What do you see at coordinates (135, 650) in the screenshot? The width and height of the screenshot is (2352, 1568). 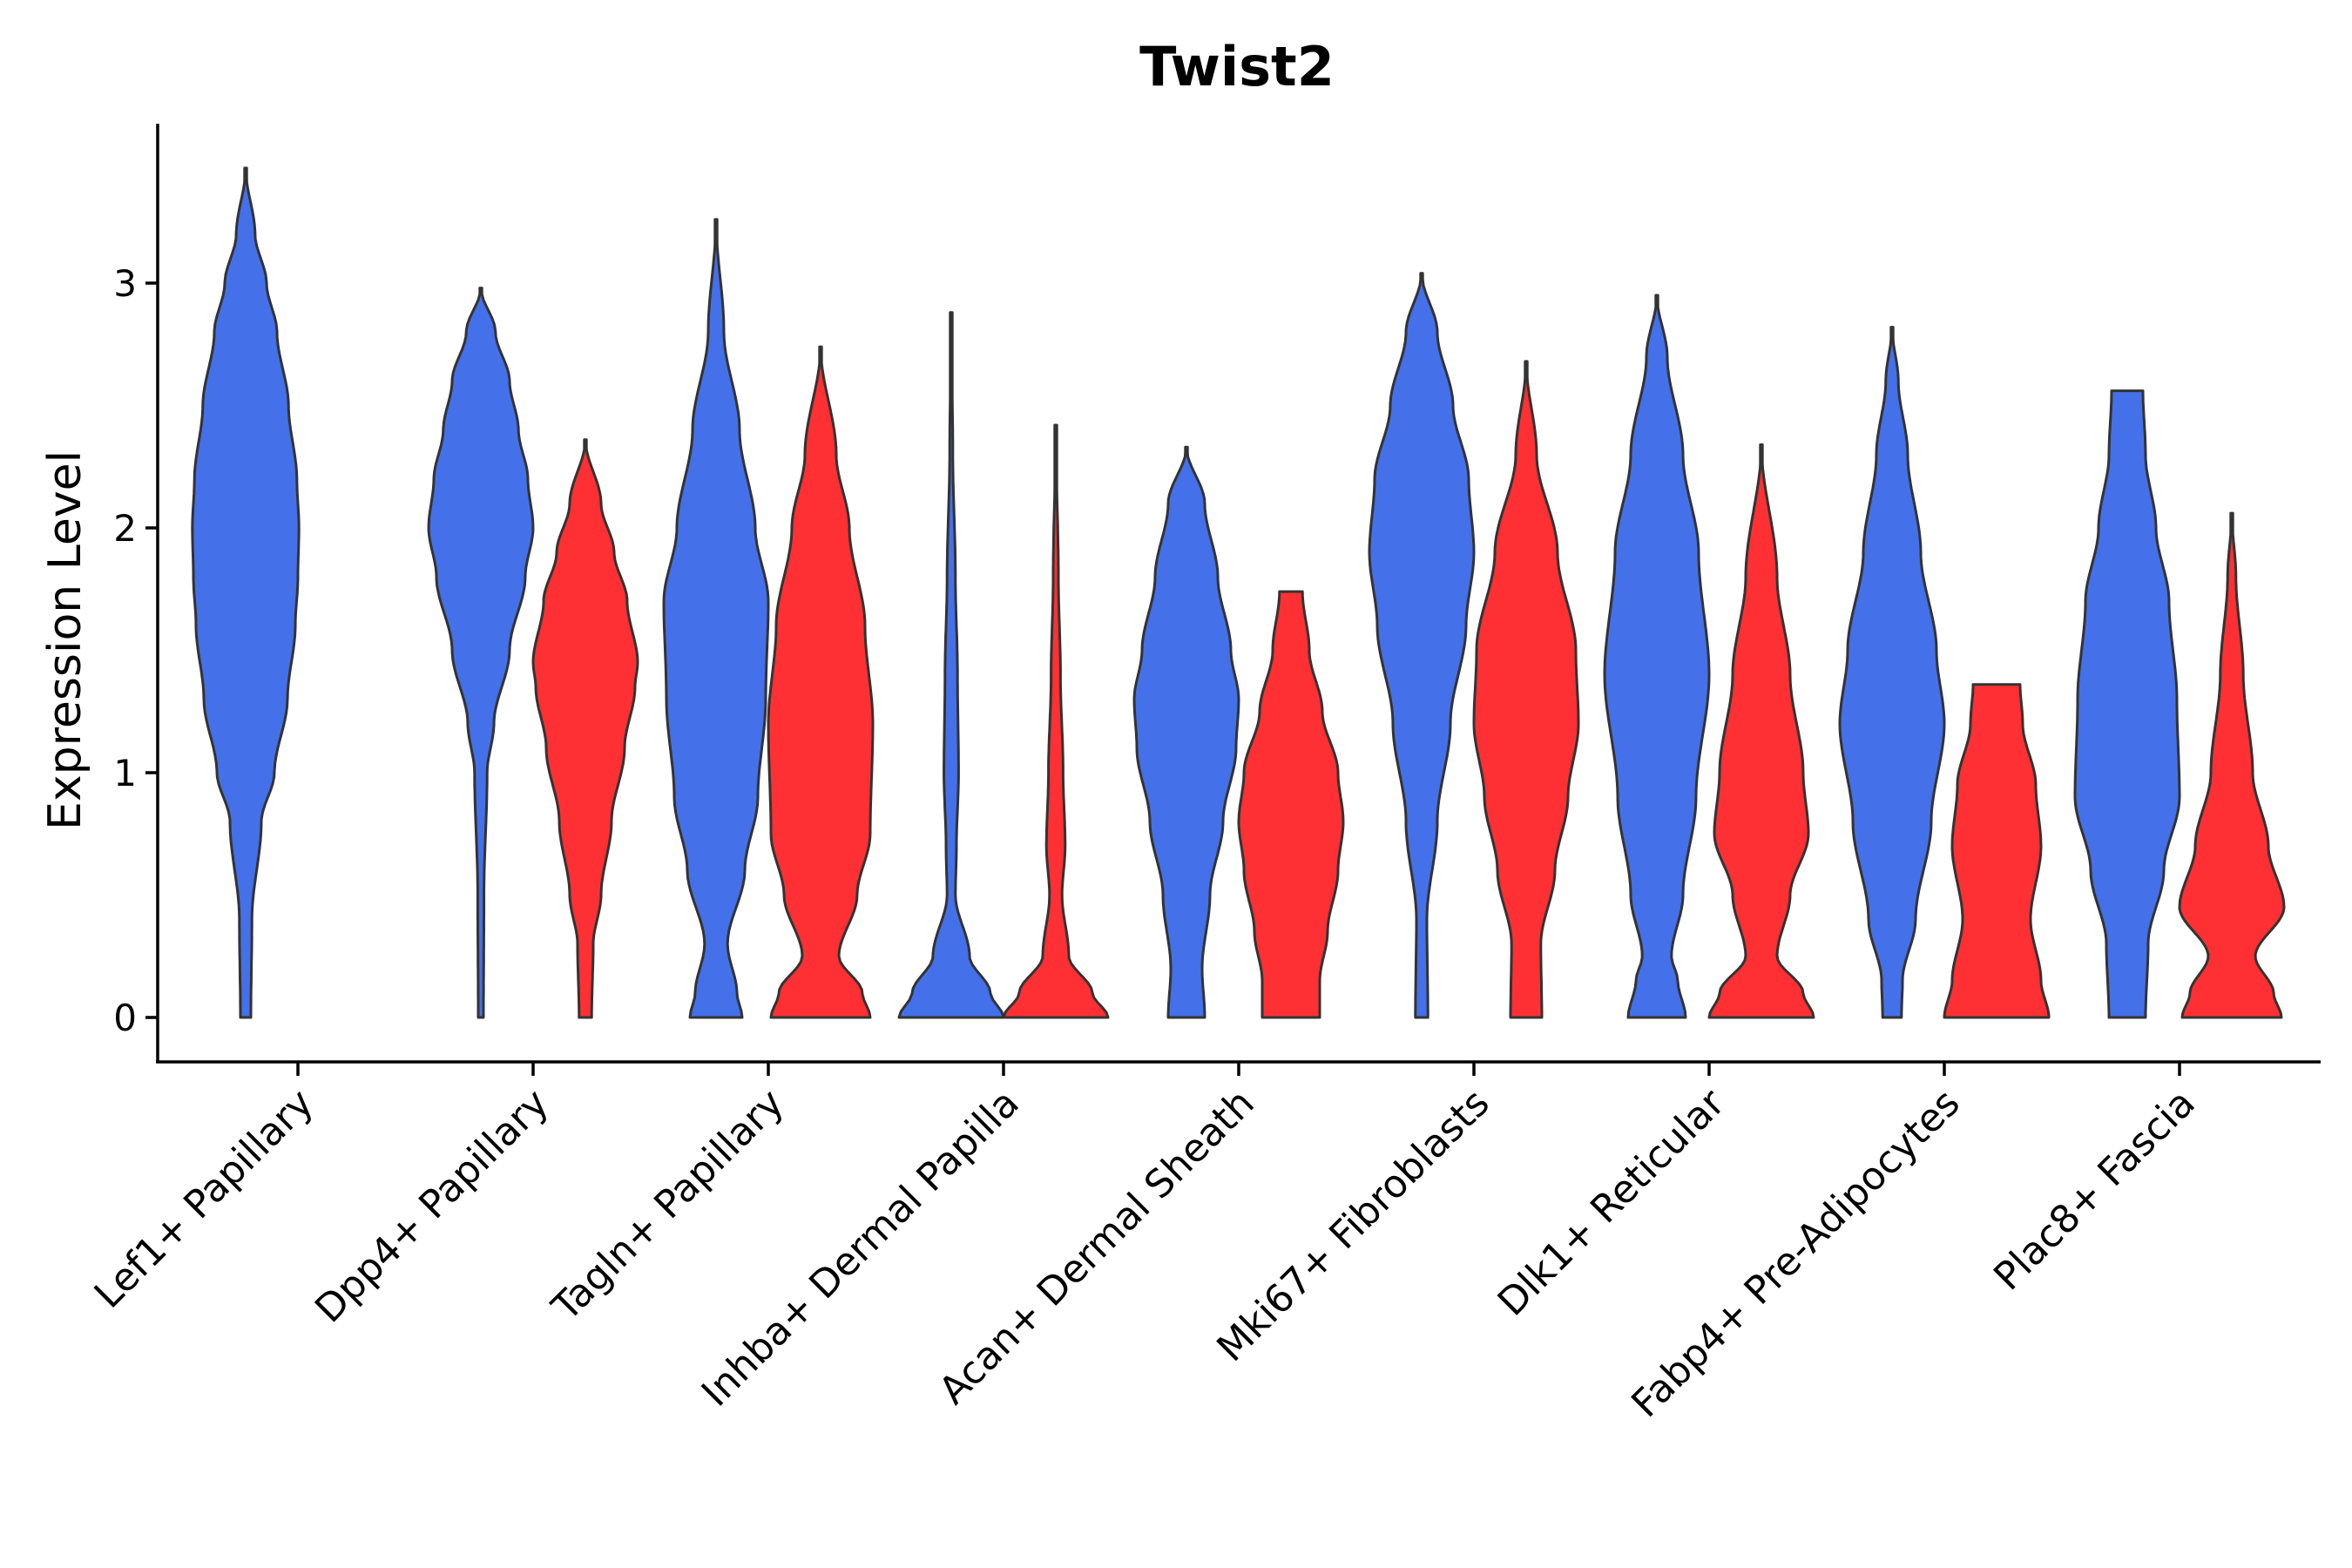 I see `y-ticks: 0 1 2 3` at bounding box center [135, 650].